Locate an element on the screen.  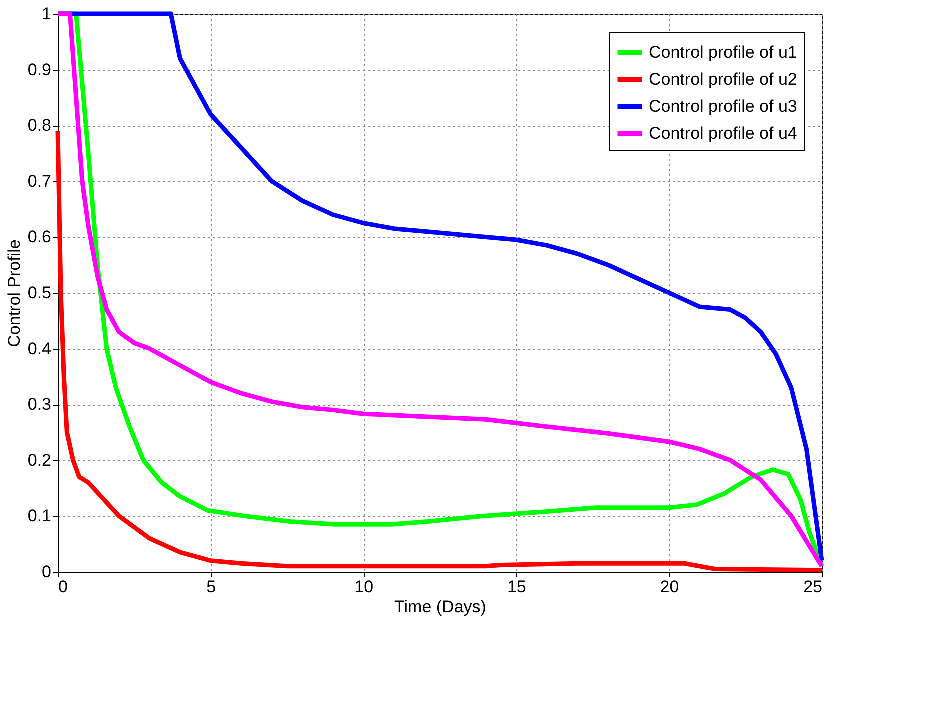
y-tick-label: 0.7 is located at coordinates (40, 181).